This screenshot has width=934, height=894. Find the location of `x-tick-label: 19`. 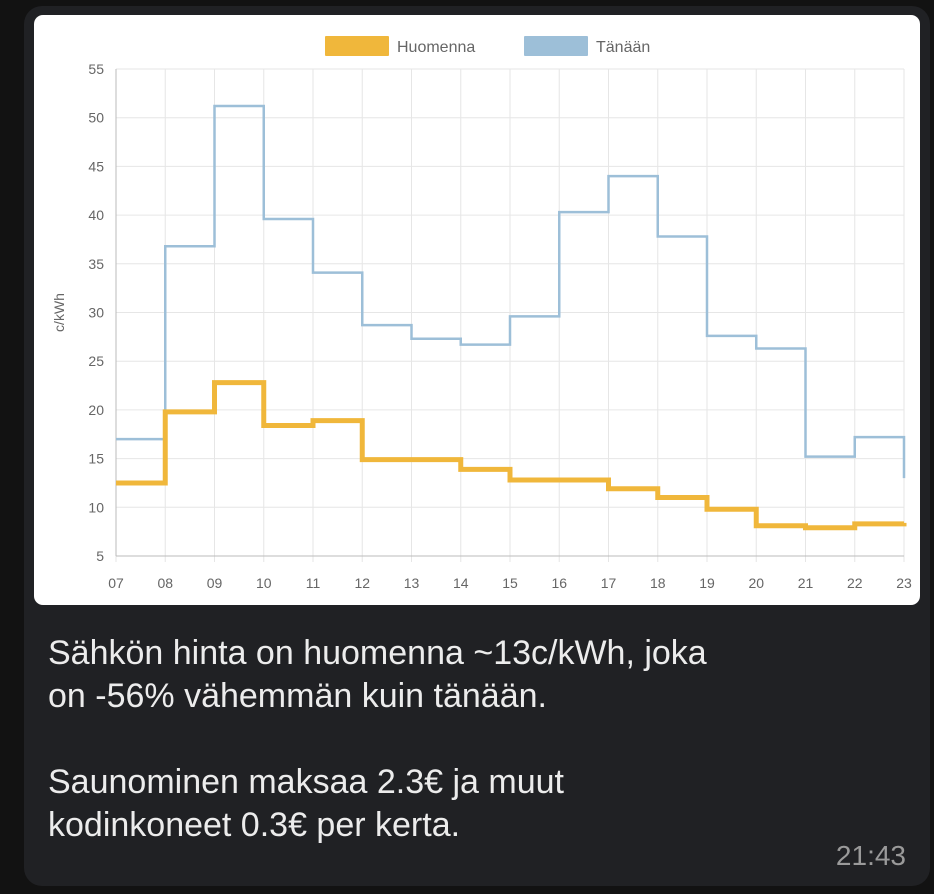

x-tick-label: 19 is located at coordinates (707, 583).